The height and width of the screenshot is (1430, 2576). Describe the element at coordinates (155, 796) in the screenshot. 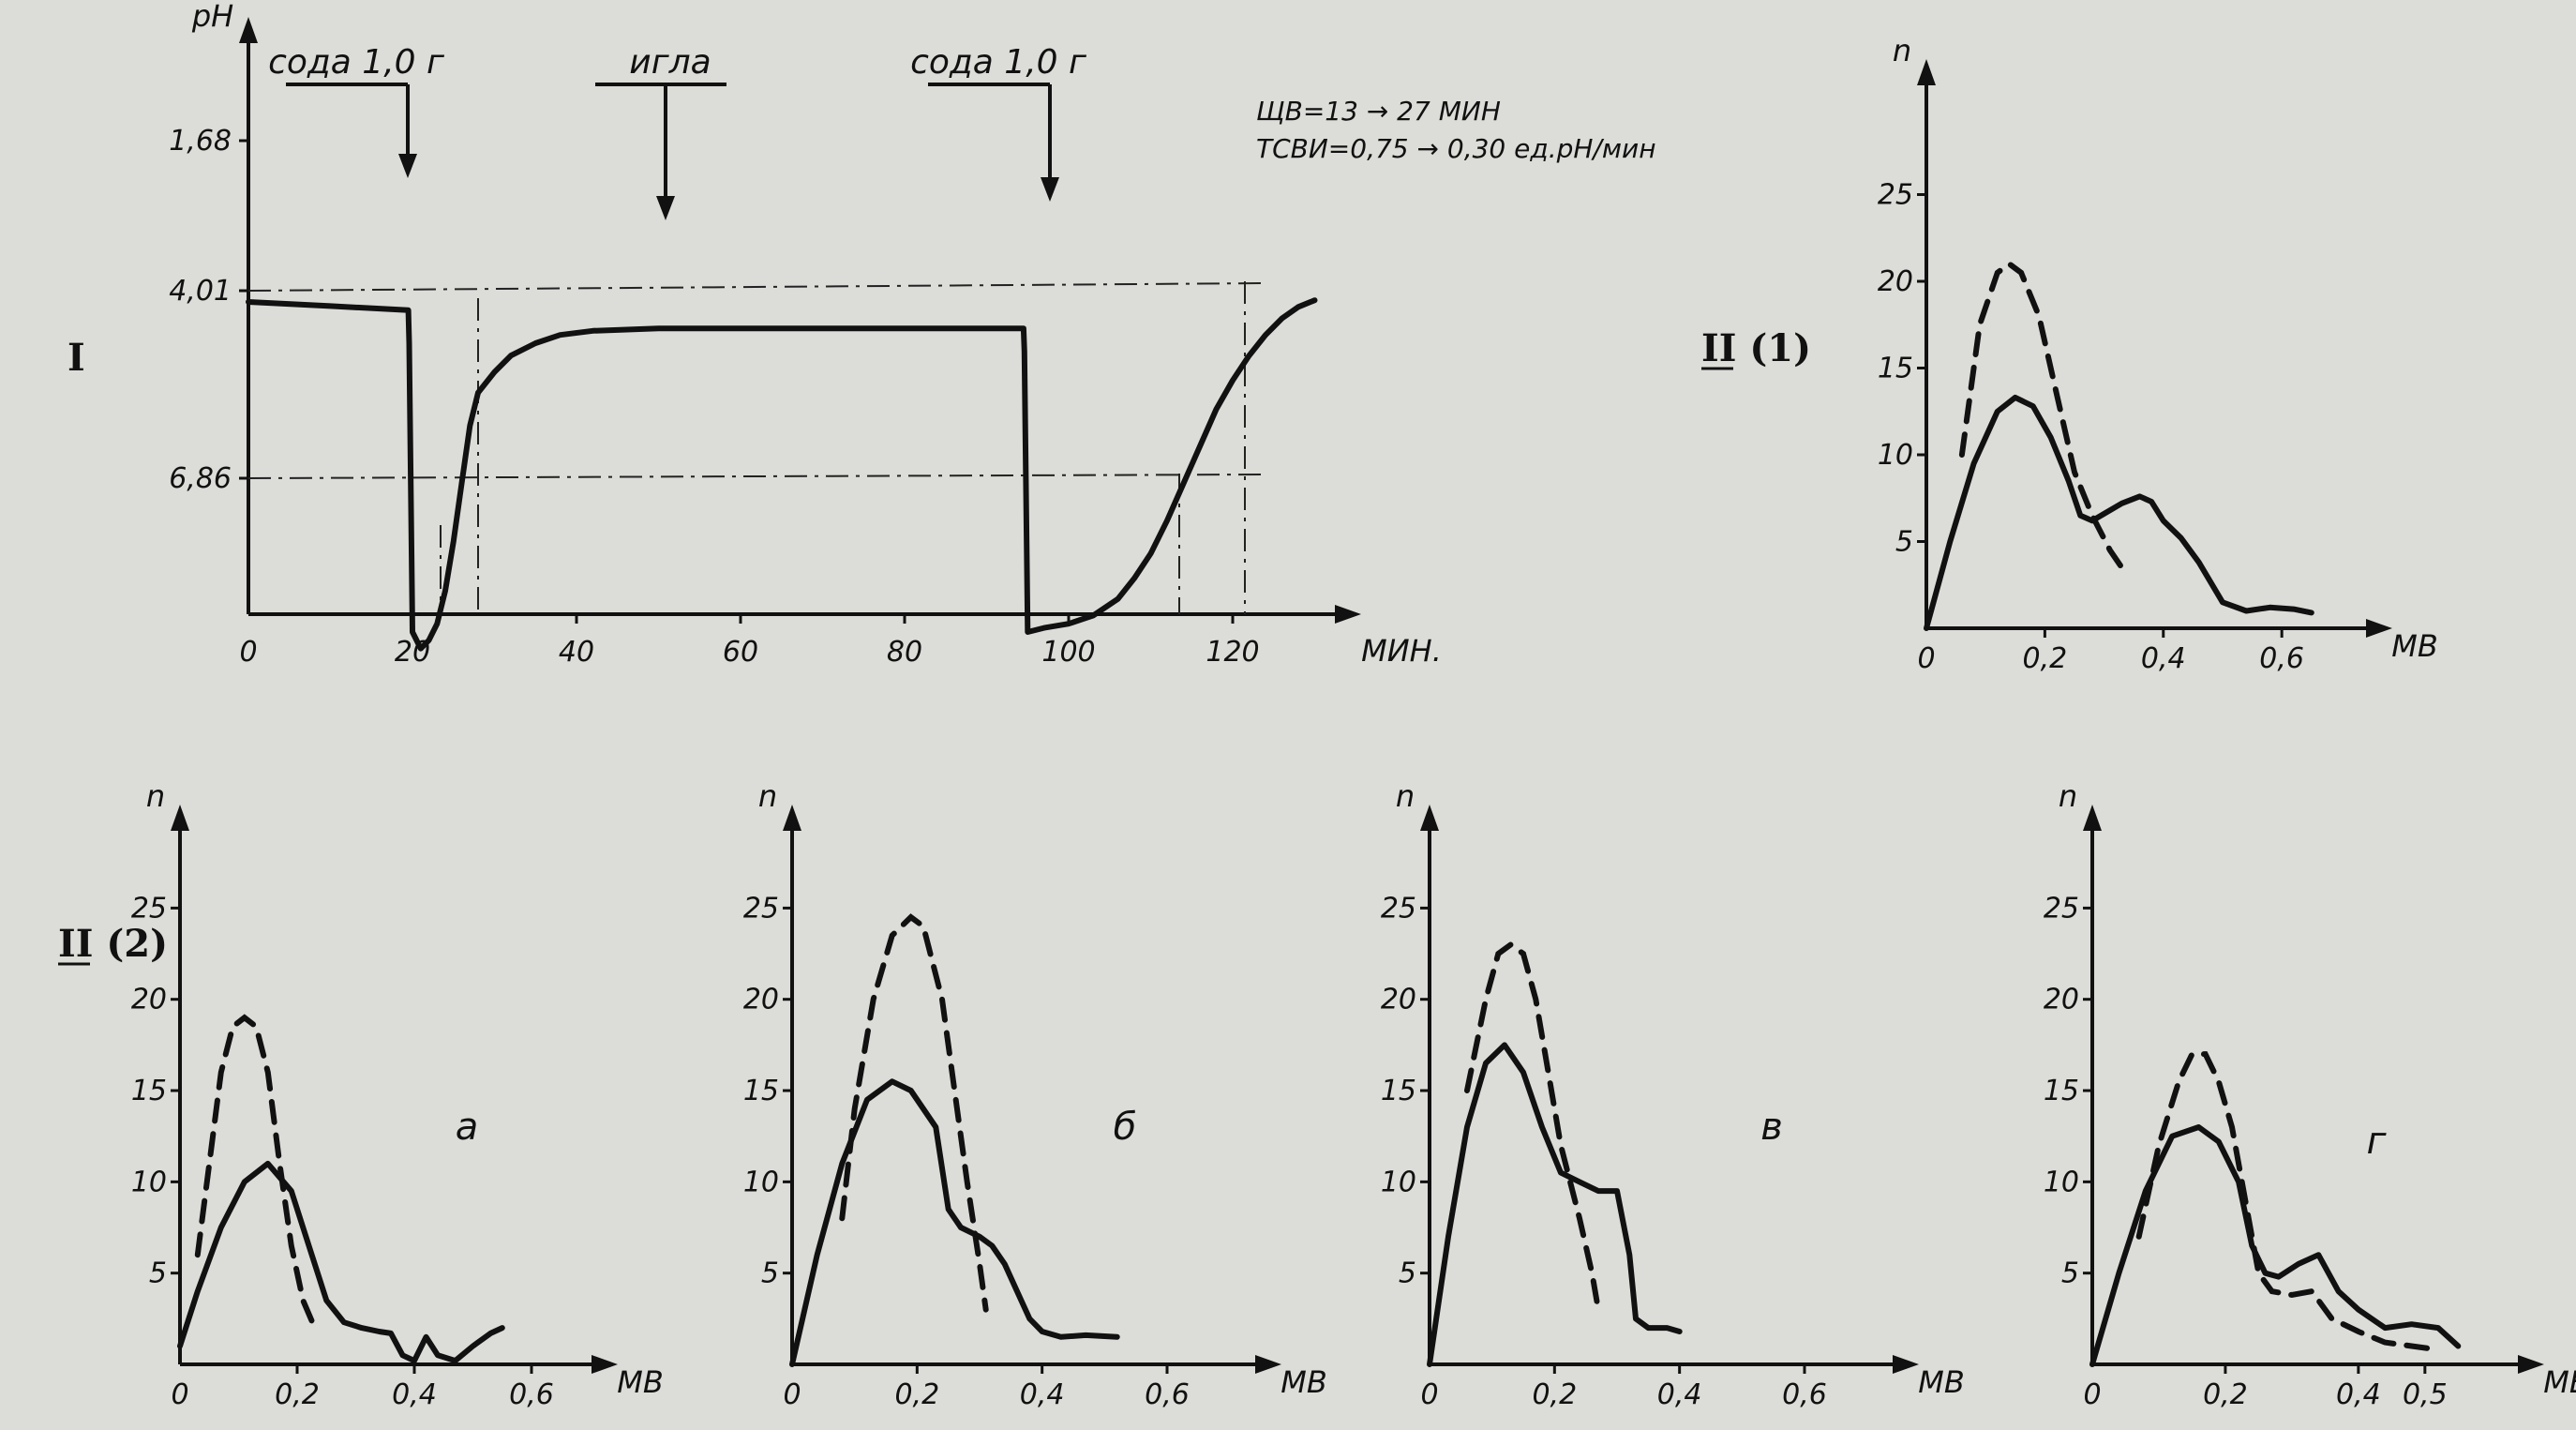

I see `chart-a-y-axis-label: n` at that location.